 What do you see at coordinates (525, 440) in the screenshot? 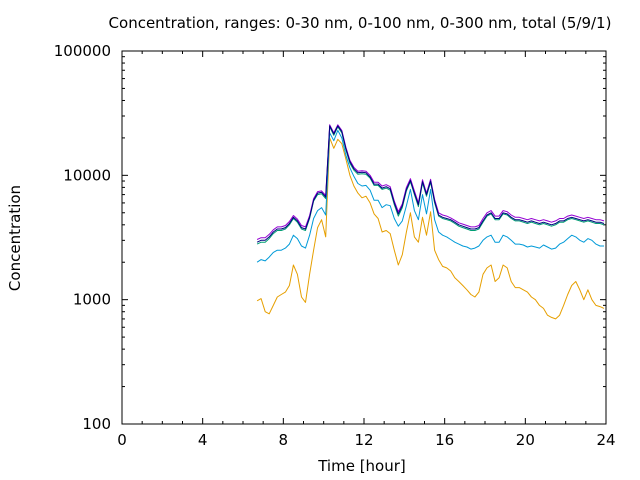
I see `x-tick-label: 20` at bounding box center [525, 440].